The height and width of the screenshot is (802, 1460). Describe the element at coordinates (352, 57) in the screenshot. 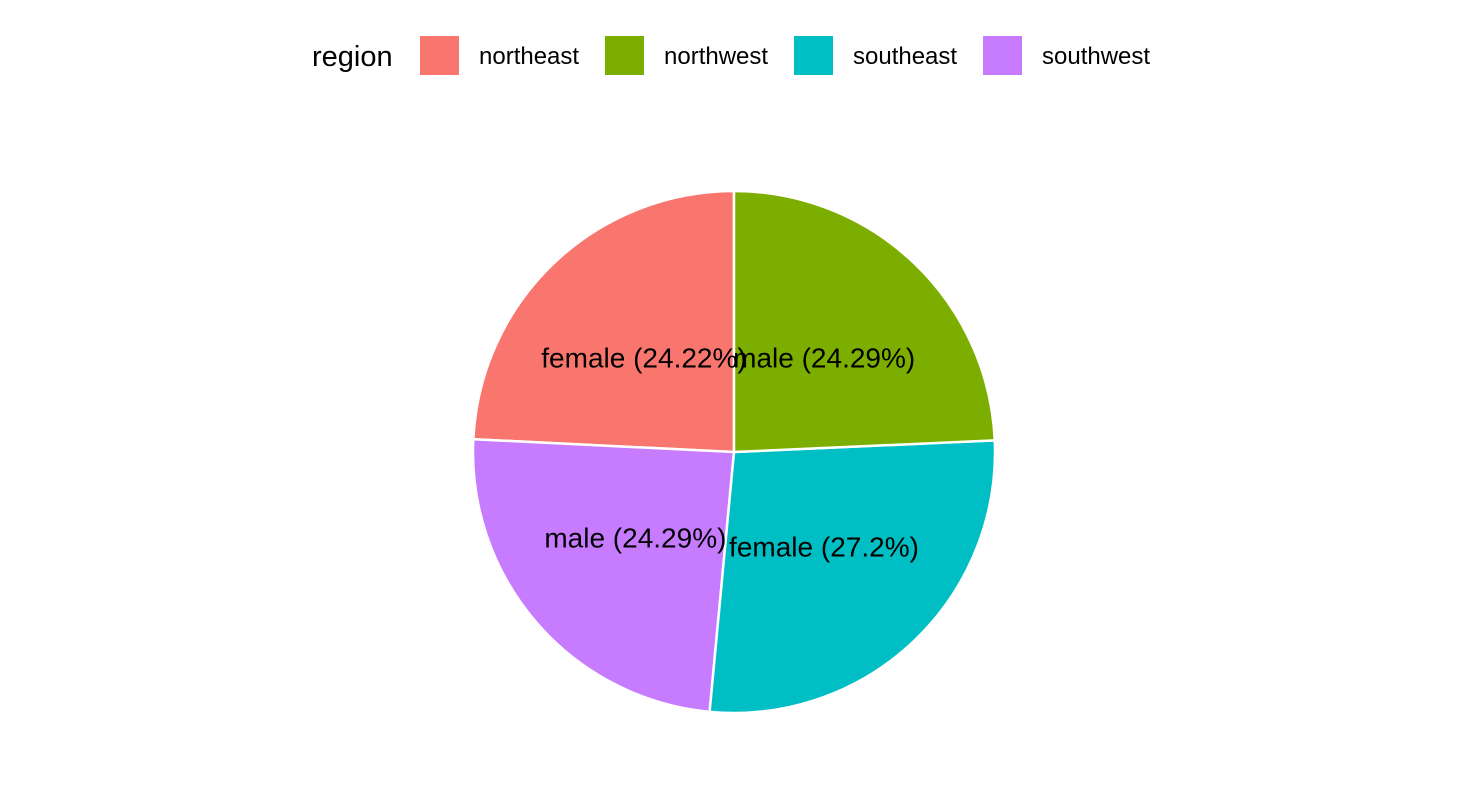

I see `legend-title: region` at that location.